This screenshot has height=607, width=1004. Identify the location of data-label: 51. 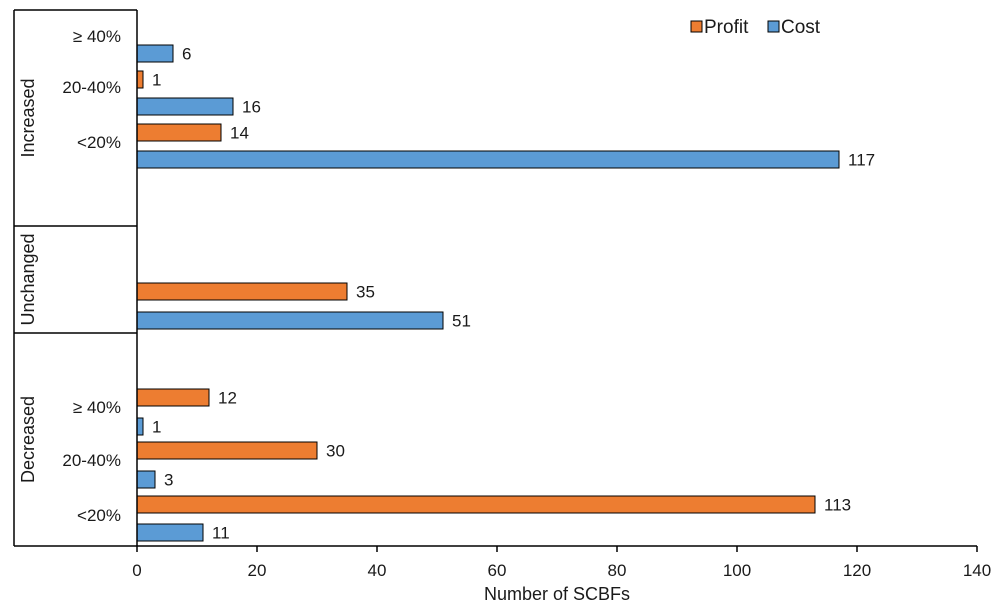
(461, 321).